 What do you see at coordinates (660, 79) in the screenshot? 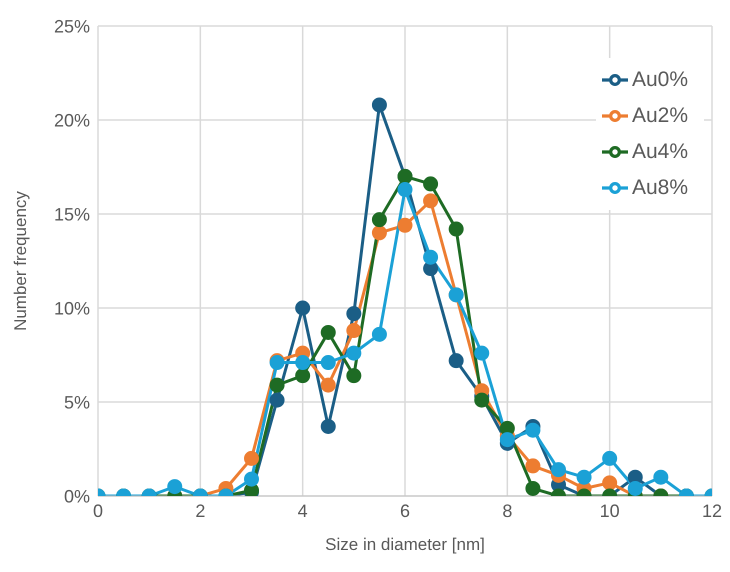
I see `legend-label: Au0%` at bounding box center [660, 79].